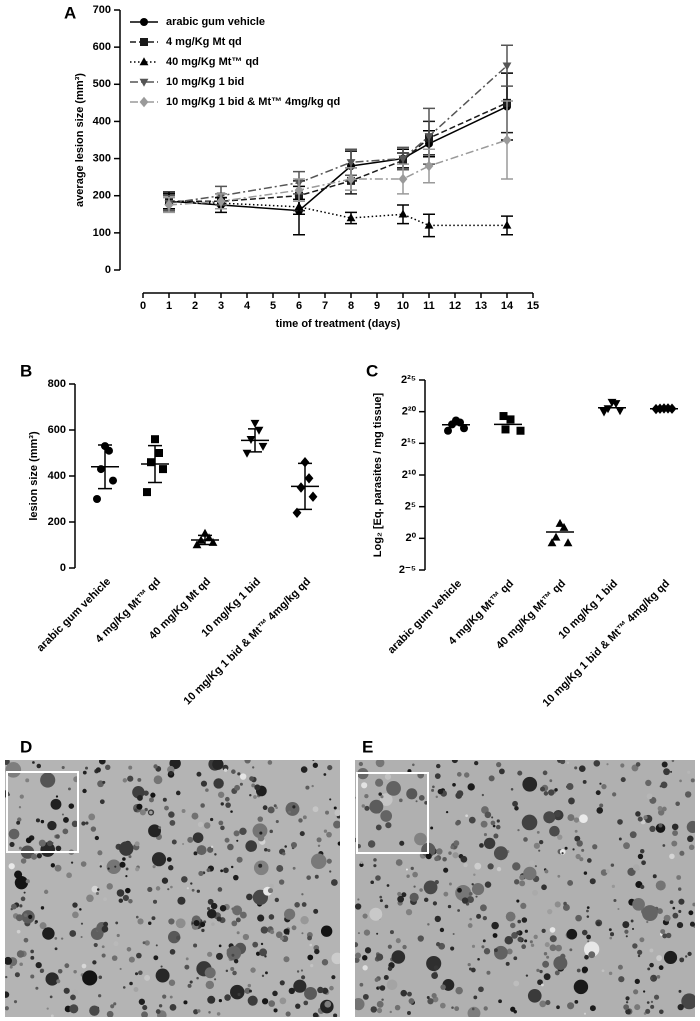 This screenshot has height=1021, width=700. What do you see at coordinates (172, 888) in the screenshot?
I see `micrograph-texture` at bounding box center [172, 888].